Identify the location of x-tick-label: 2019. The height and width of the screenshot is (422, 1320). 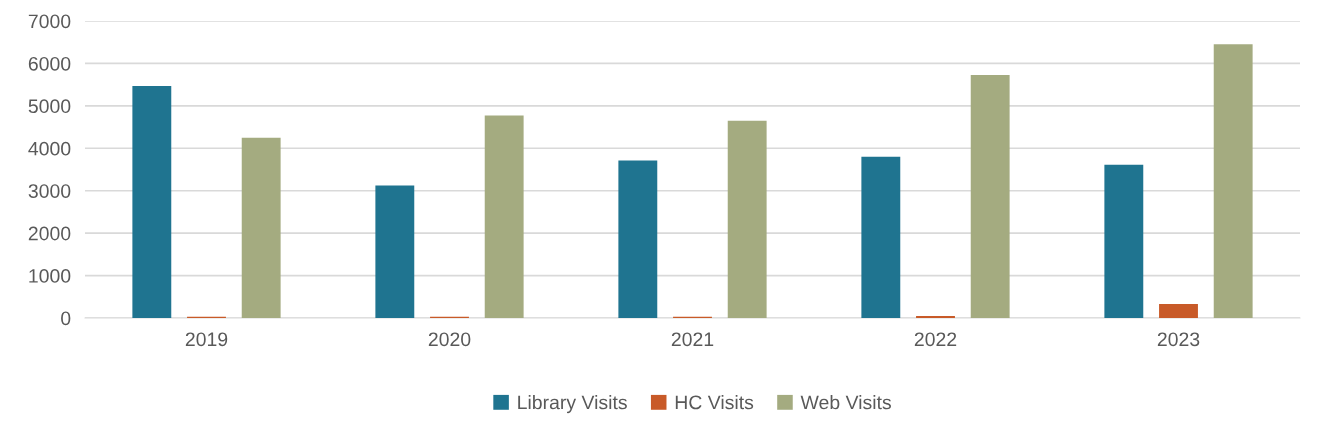
(206, 339).